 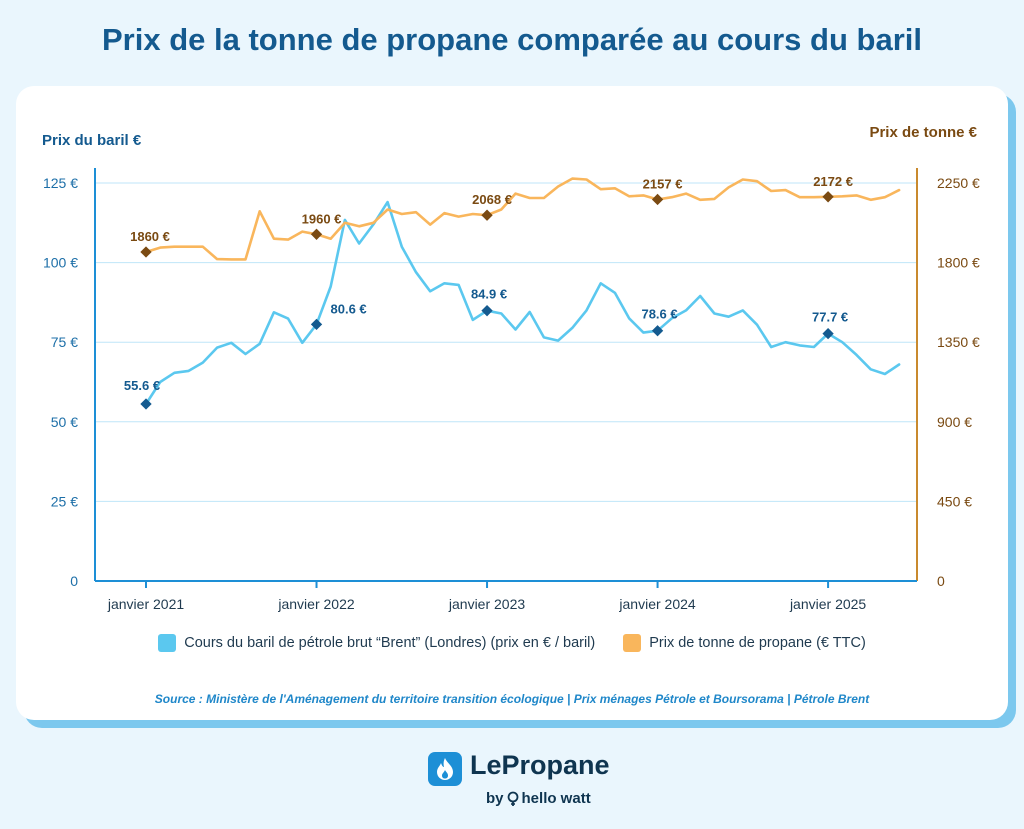 What do you see at coordinates (492, 199) in the screenshot?
I see `data-label-propane: 2068 €` at bounding box center [492, 199].